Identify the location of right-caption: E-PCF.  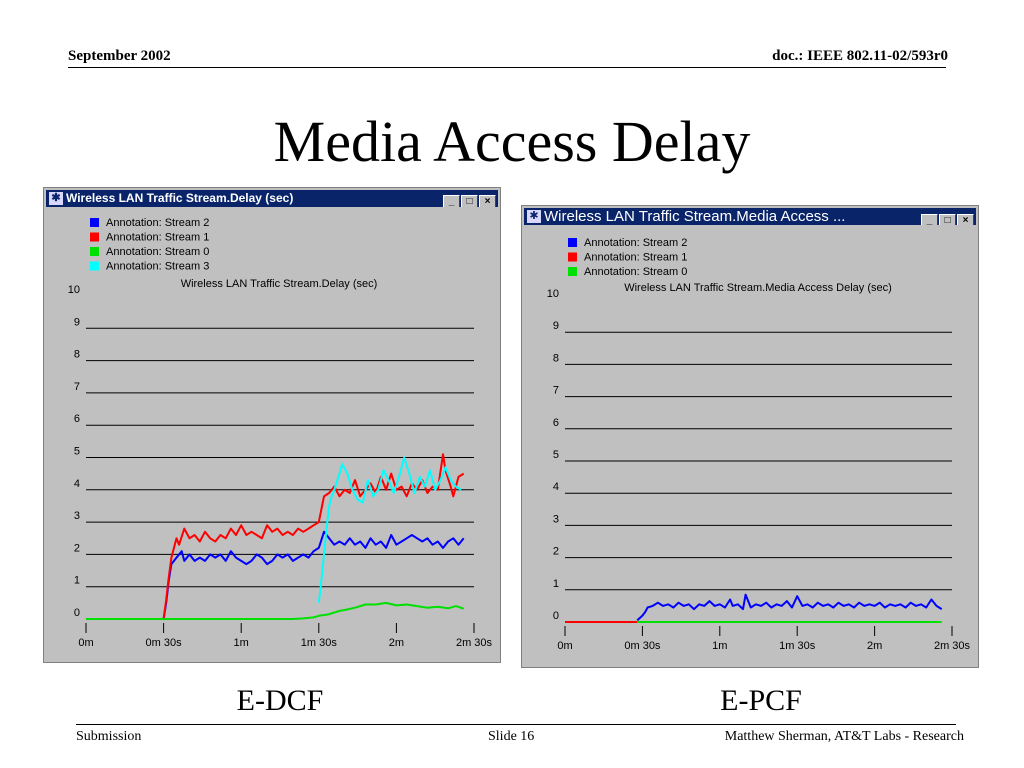
(761, 700).